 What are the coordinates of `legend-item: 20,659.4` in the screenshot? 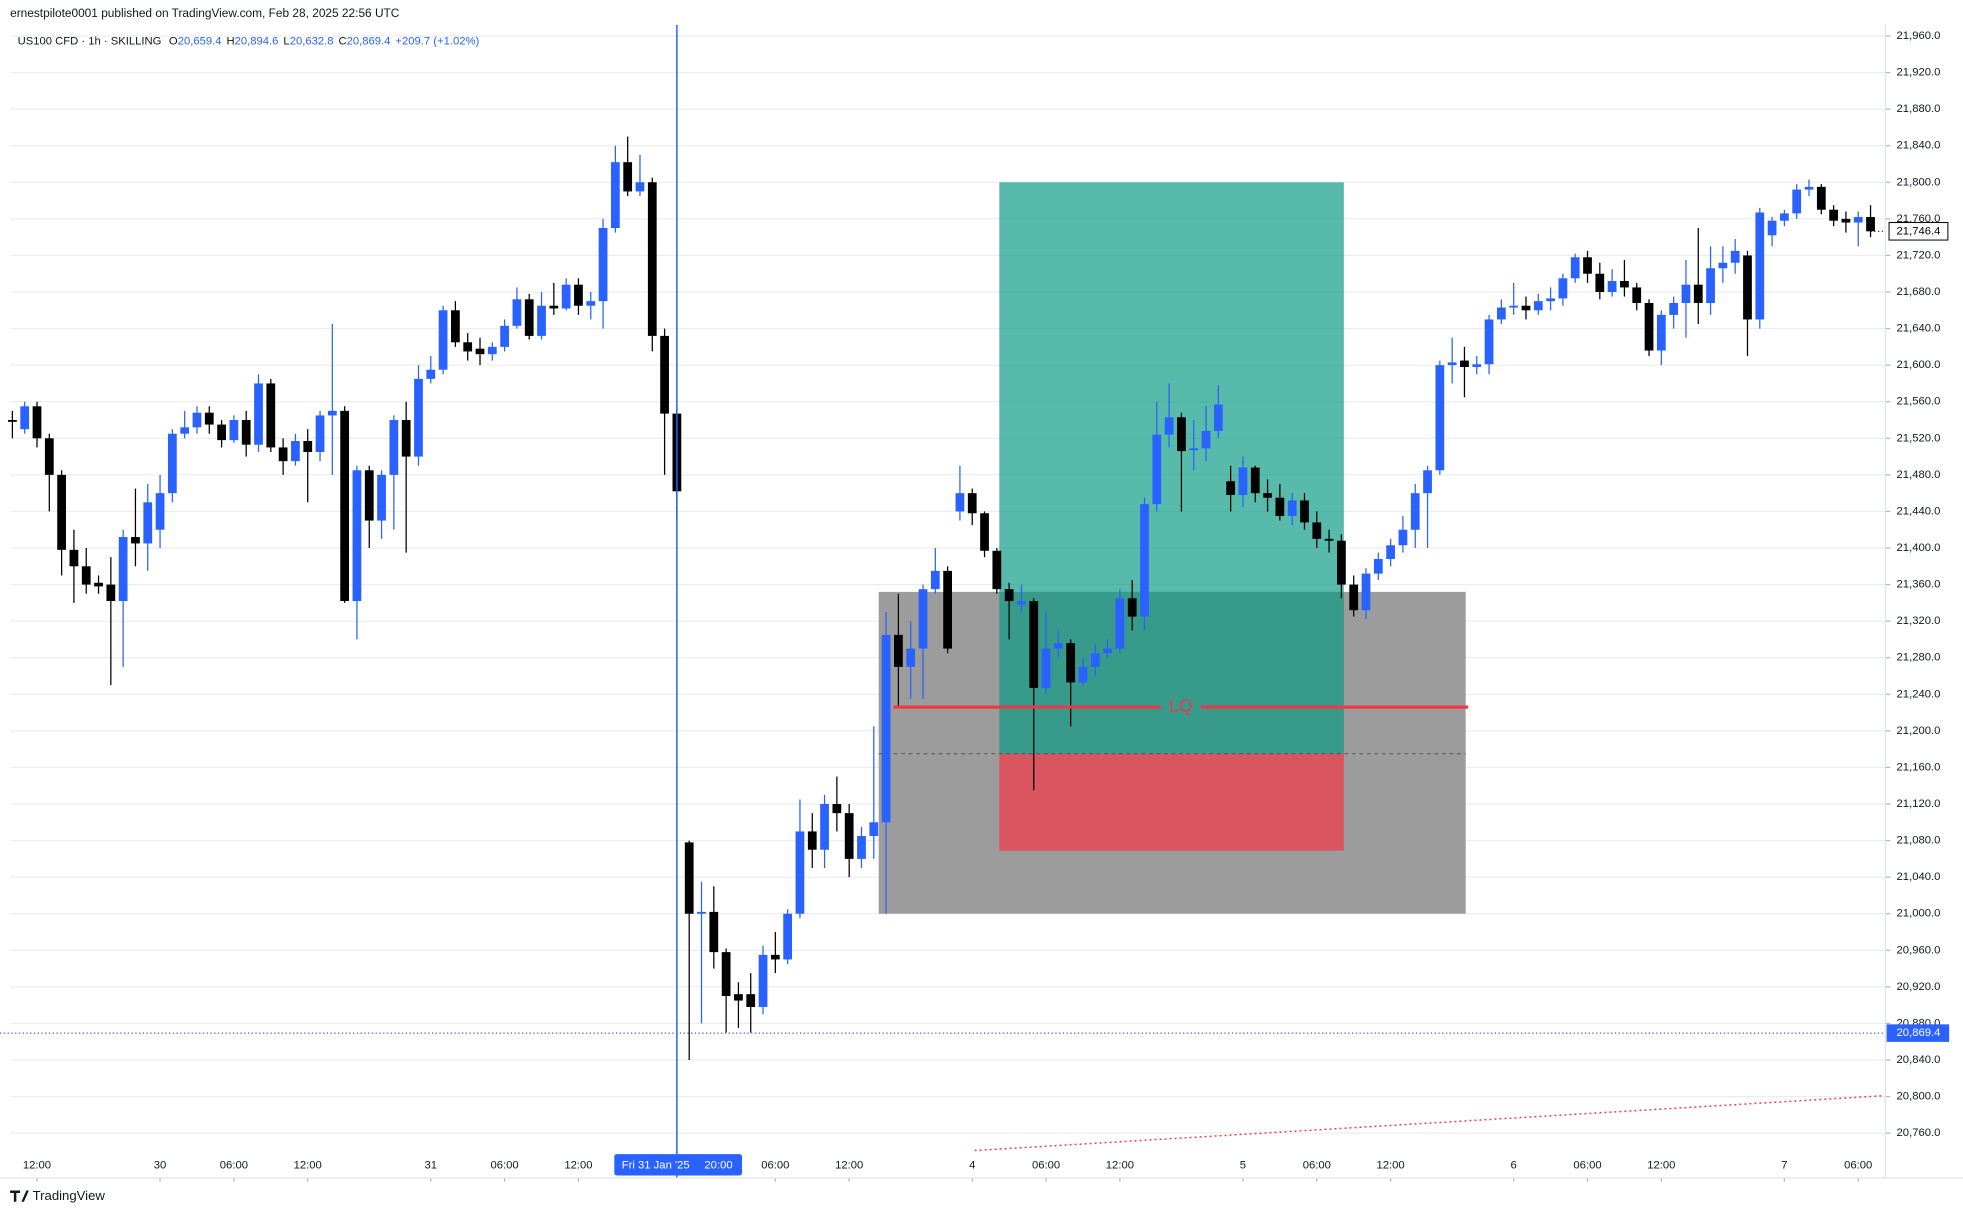 It's located at (200, 41).